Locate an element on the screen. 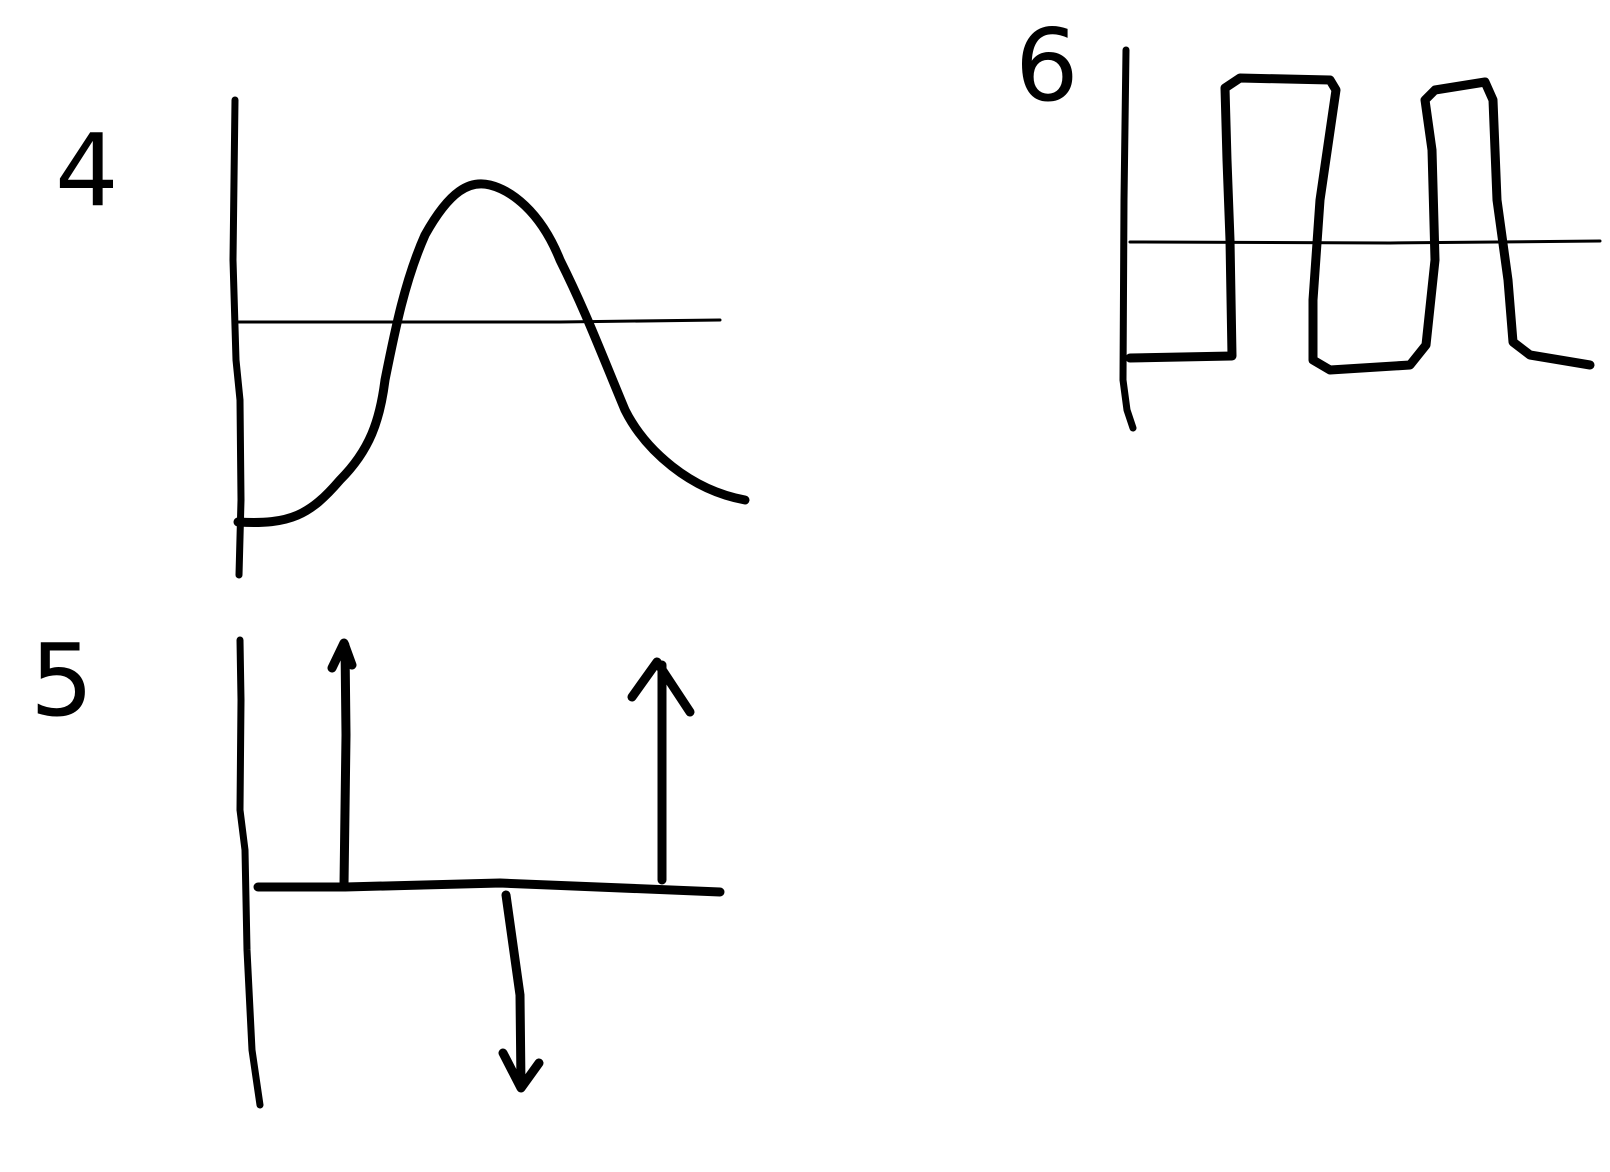  impulse-2-down-arrow is located at coordinates (521, 991).